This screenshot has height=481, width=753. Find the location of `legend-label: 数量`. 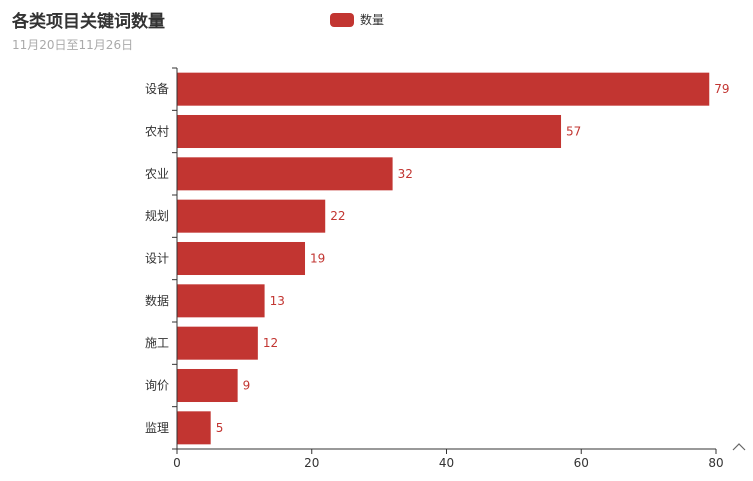

legend-label: 数量 is located at coordinates (372, 20).